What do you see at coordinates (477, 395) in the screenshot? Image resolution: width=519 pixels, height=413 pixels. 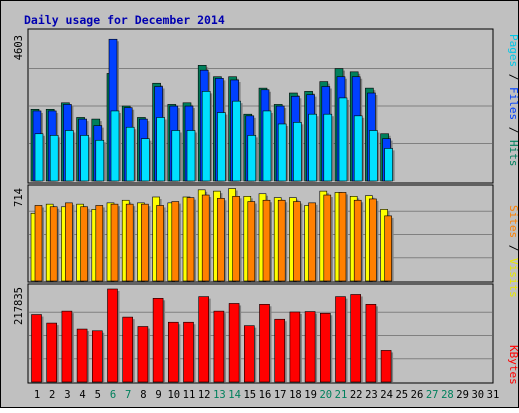 I see `x-tick-label-30: 30` at bounding box center [477, 395].